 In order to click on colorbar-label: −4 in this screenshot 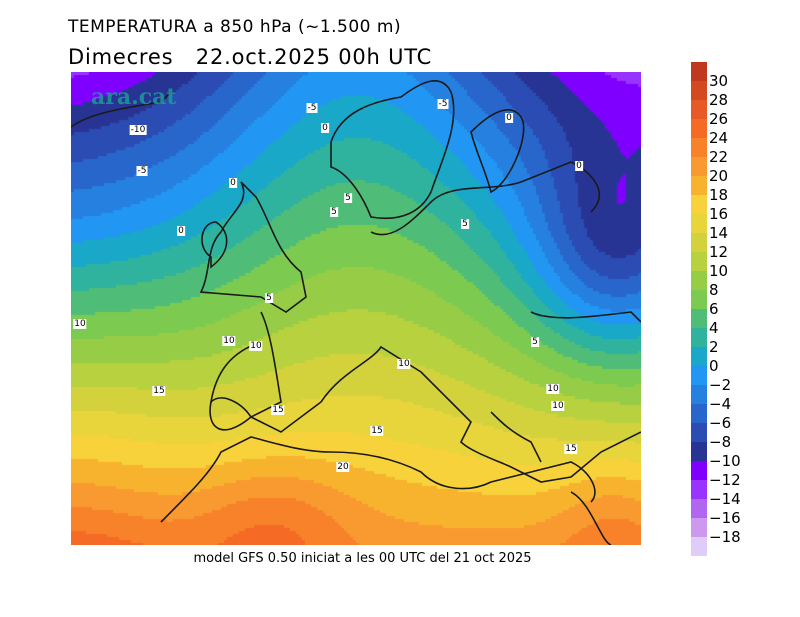, I will do `click(720, 404)`.